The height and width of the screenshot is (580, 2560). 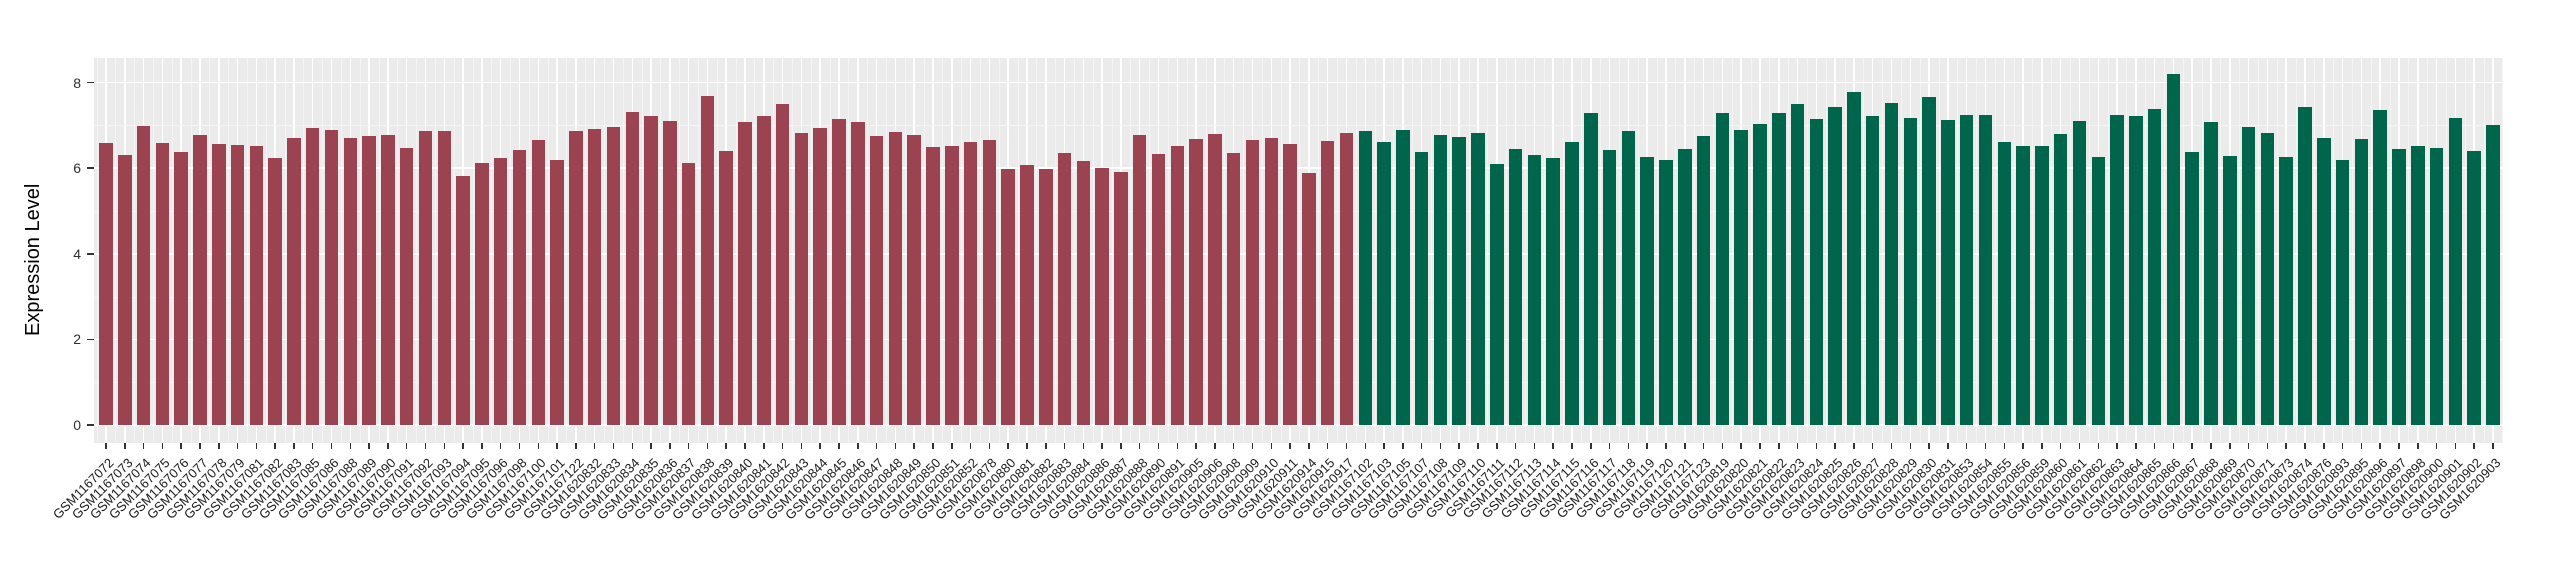 I want to click on bar-GSM1167079, so click(x=237, y=285).